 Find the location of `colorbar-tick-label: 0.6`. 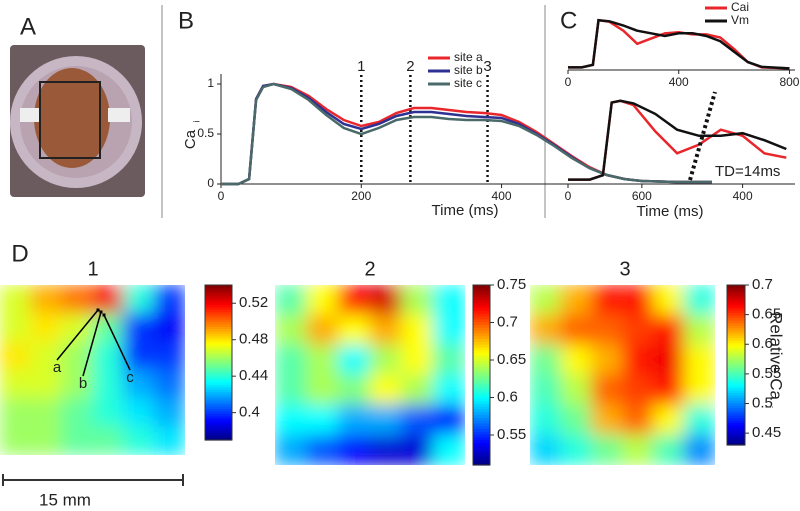

colorbar-tick-label: 0.6 is located at coordinates (507, 396).